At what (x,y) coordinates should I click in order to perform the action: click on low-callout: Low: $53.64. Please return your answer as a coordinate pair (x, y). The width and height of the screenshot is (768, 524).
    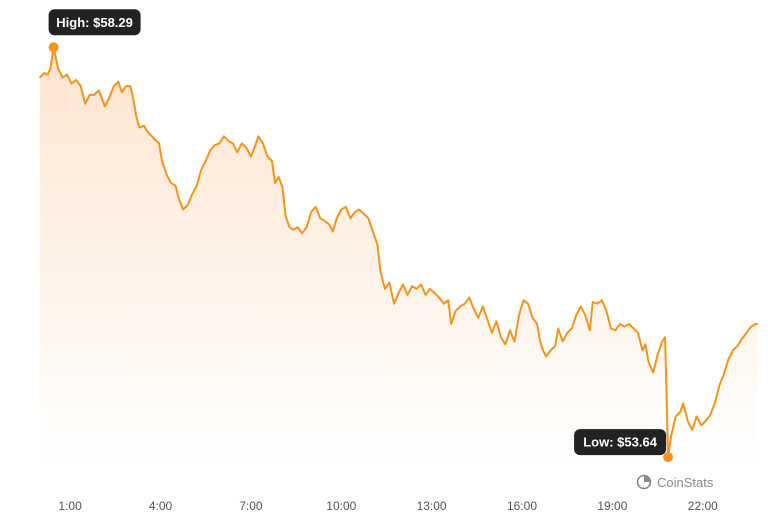
    Looking at the image, I should click on (620, 442).